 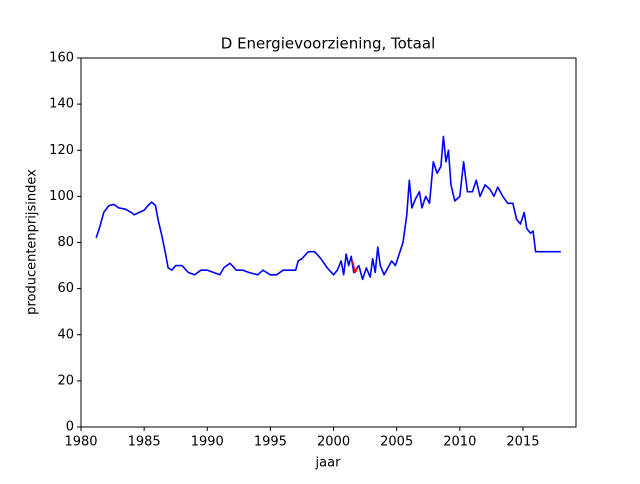 What do you see at coordinates (61, 104) in the screenshot?
I see `y-tick-label: 140` at bounding box center [61, 104].